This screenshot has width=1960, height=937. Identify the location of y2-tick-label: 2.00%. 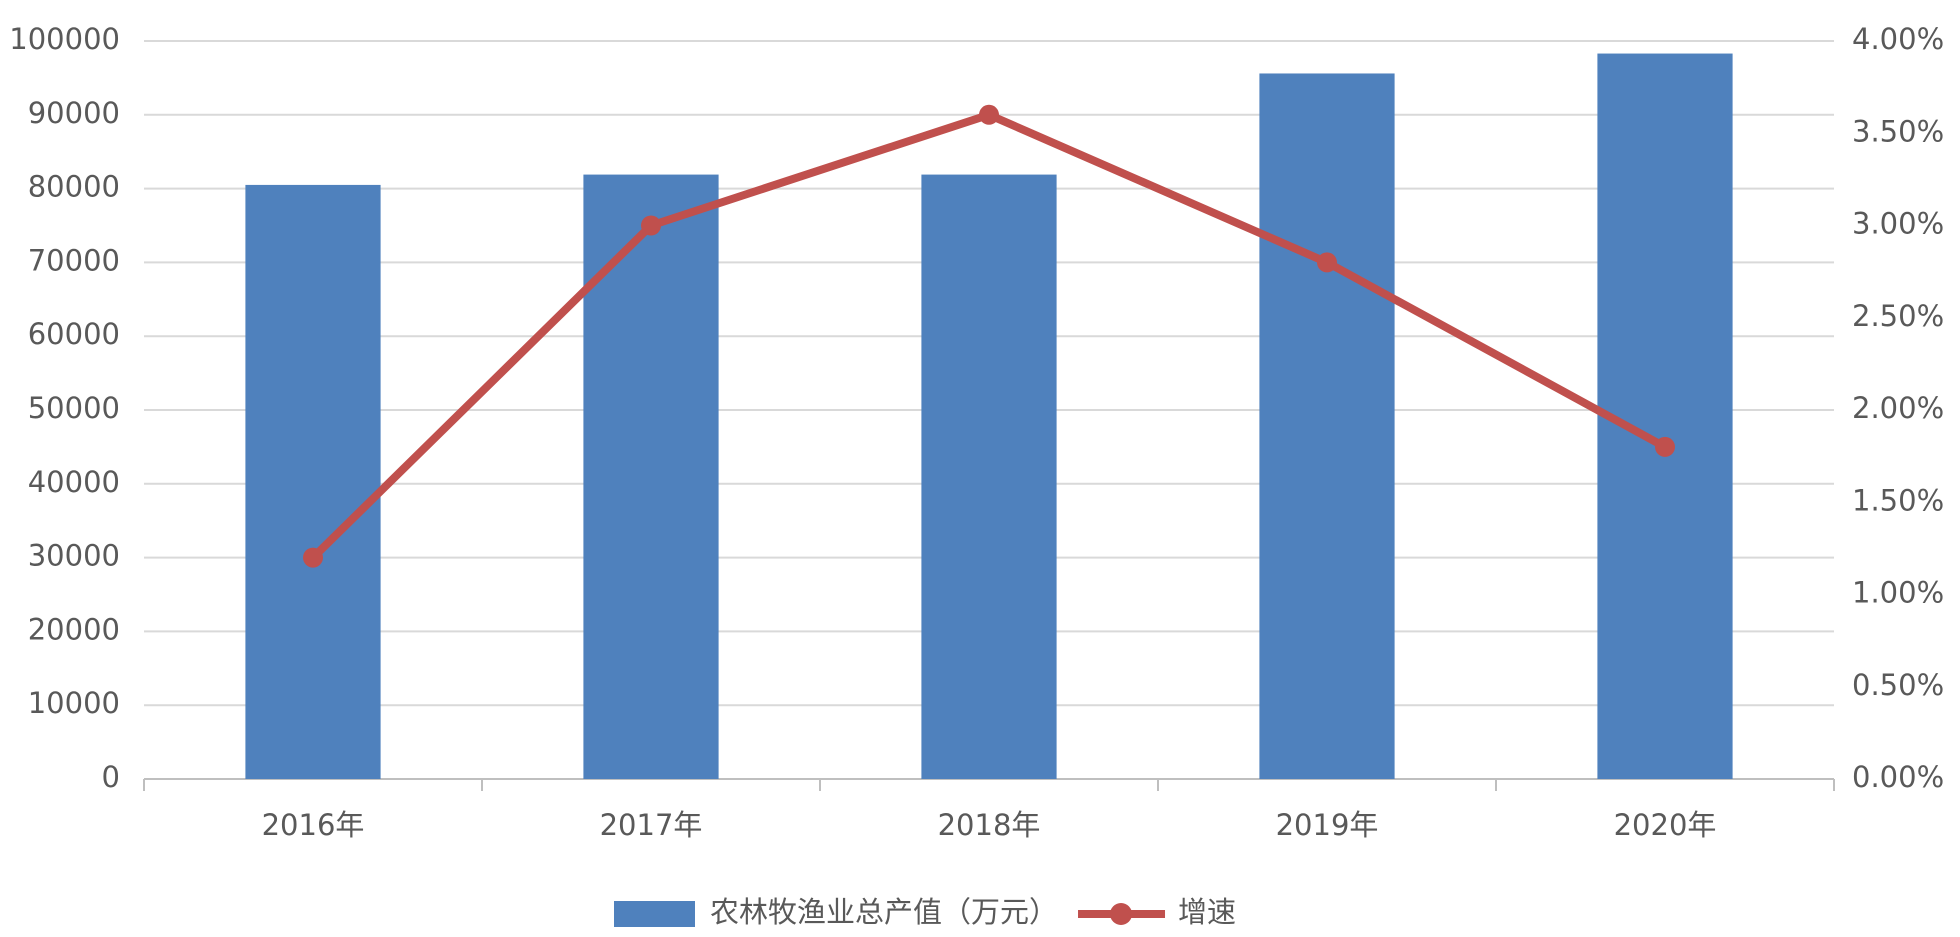
(1898, 408).